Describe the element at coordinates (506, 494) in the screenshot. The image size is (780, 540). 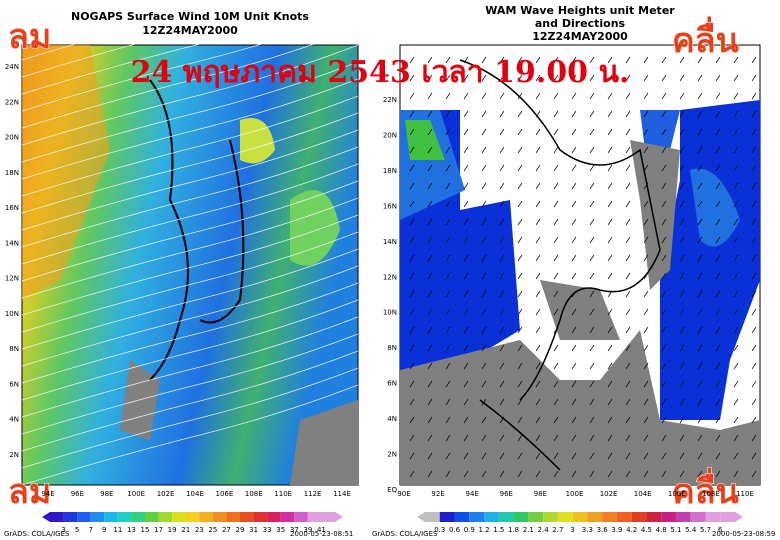
I see `lon-label: 96E` at that location.